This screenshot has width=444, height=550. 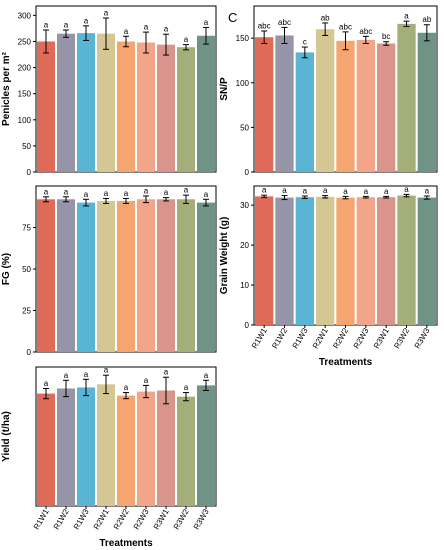 I want to click on y-tick-label: 250, so click(x=25, y=41).